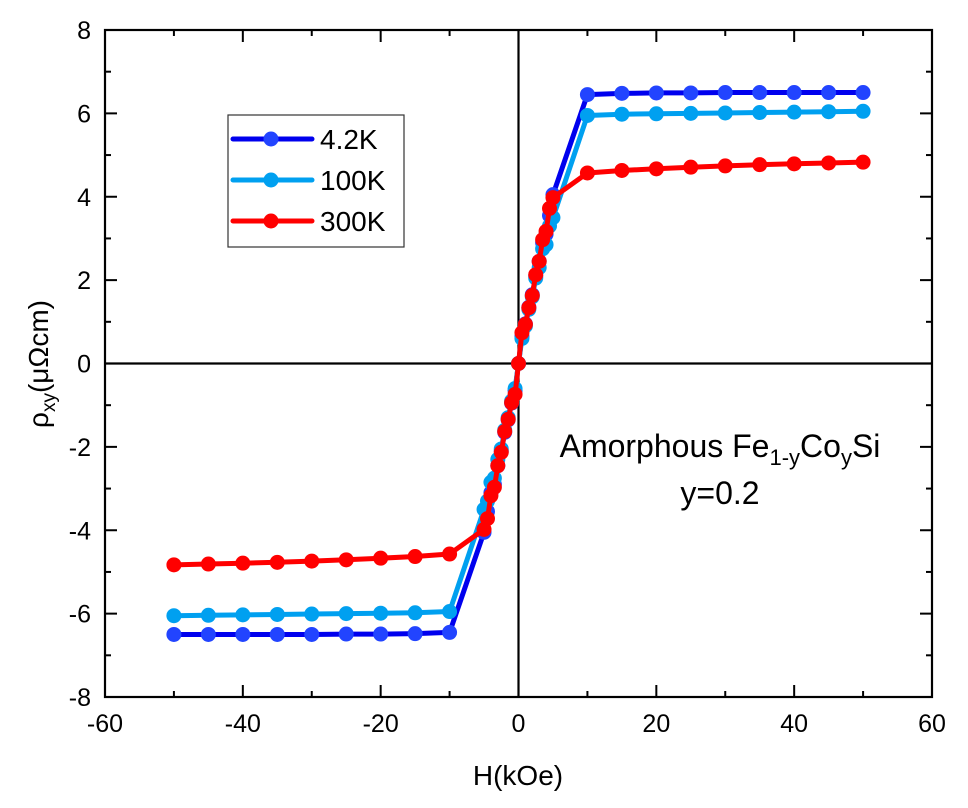 The height and width of the screenshot is (808, 968). Describe the element at coordinates (84, 281) in the screenshot. I see `y-tick-label: 2` at that location.